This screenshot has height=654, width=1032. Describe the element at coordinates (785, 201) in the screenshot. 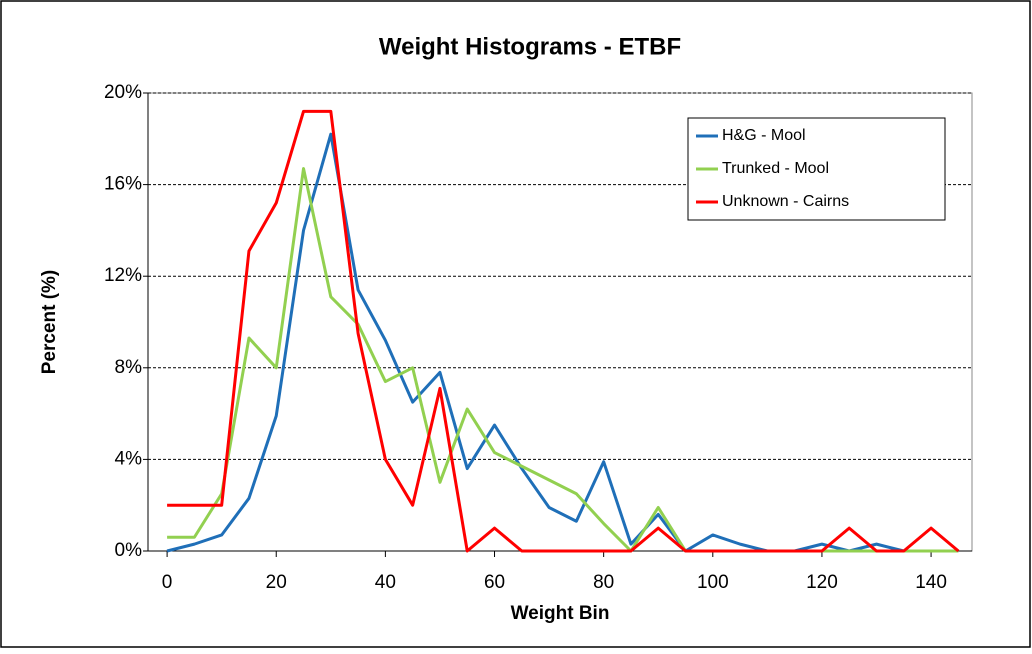

I see `legend-label: Unknown - Cairns` at that location.